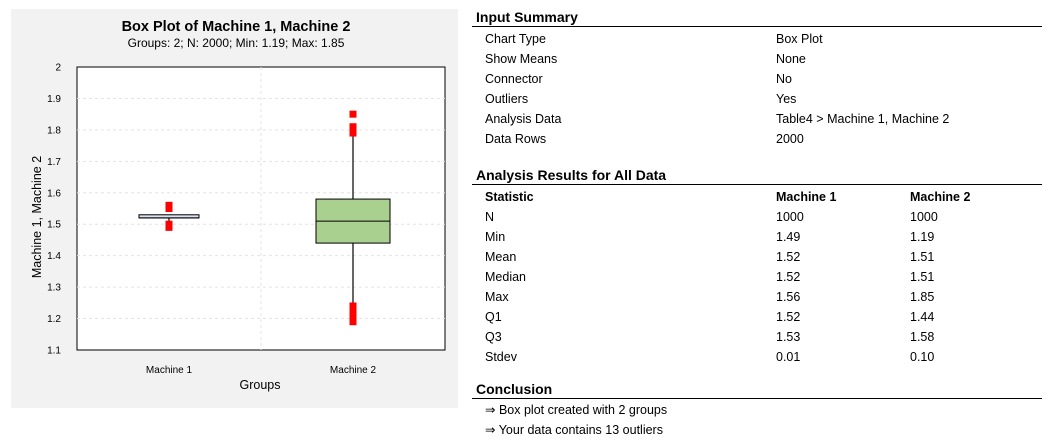  I want to click on x-tick-label: Machine 1, so click(169, 370).